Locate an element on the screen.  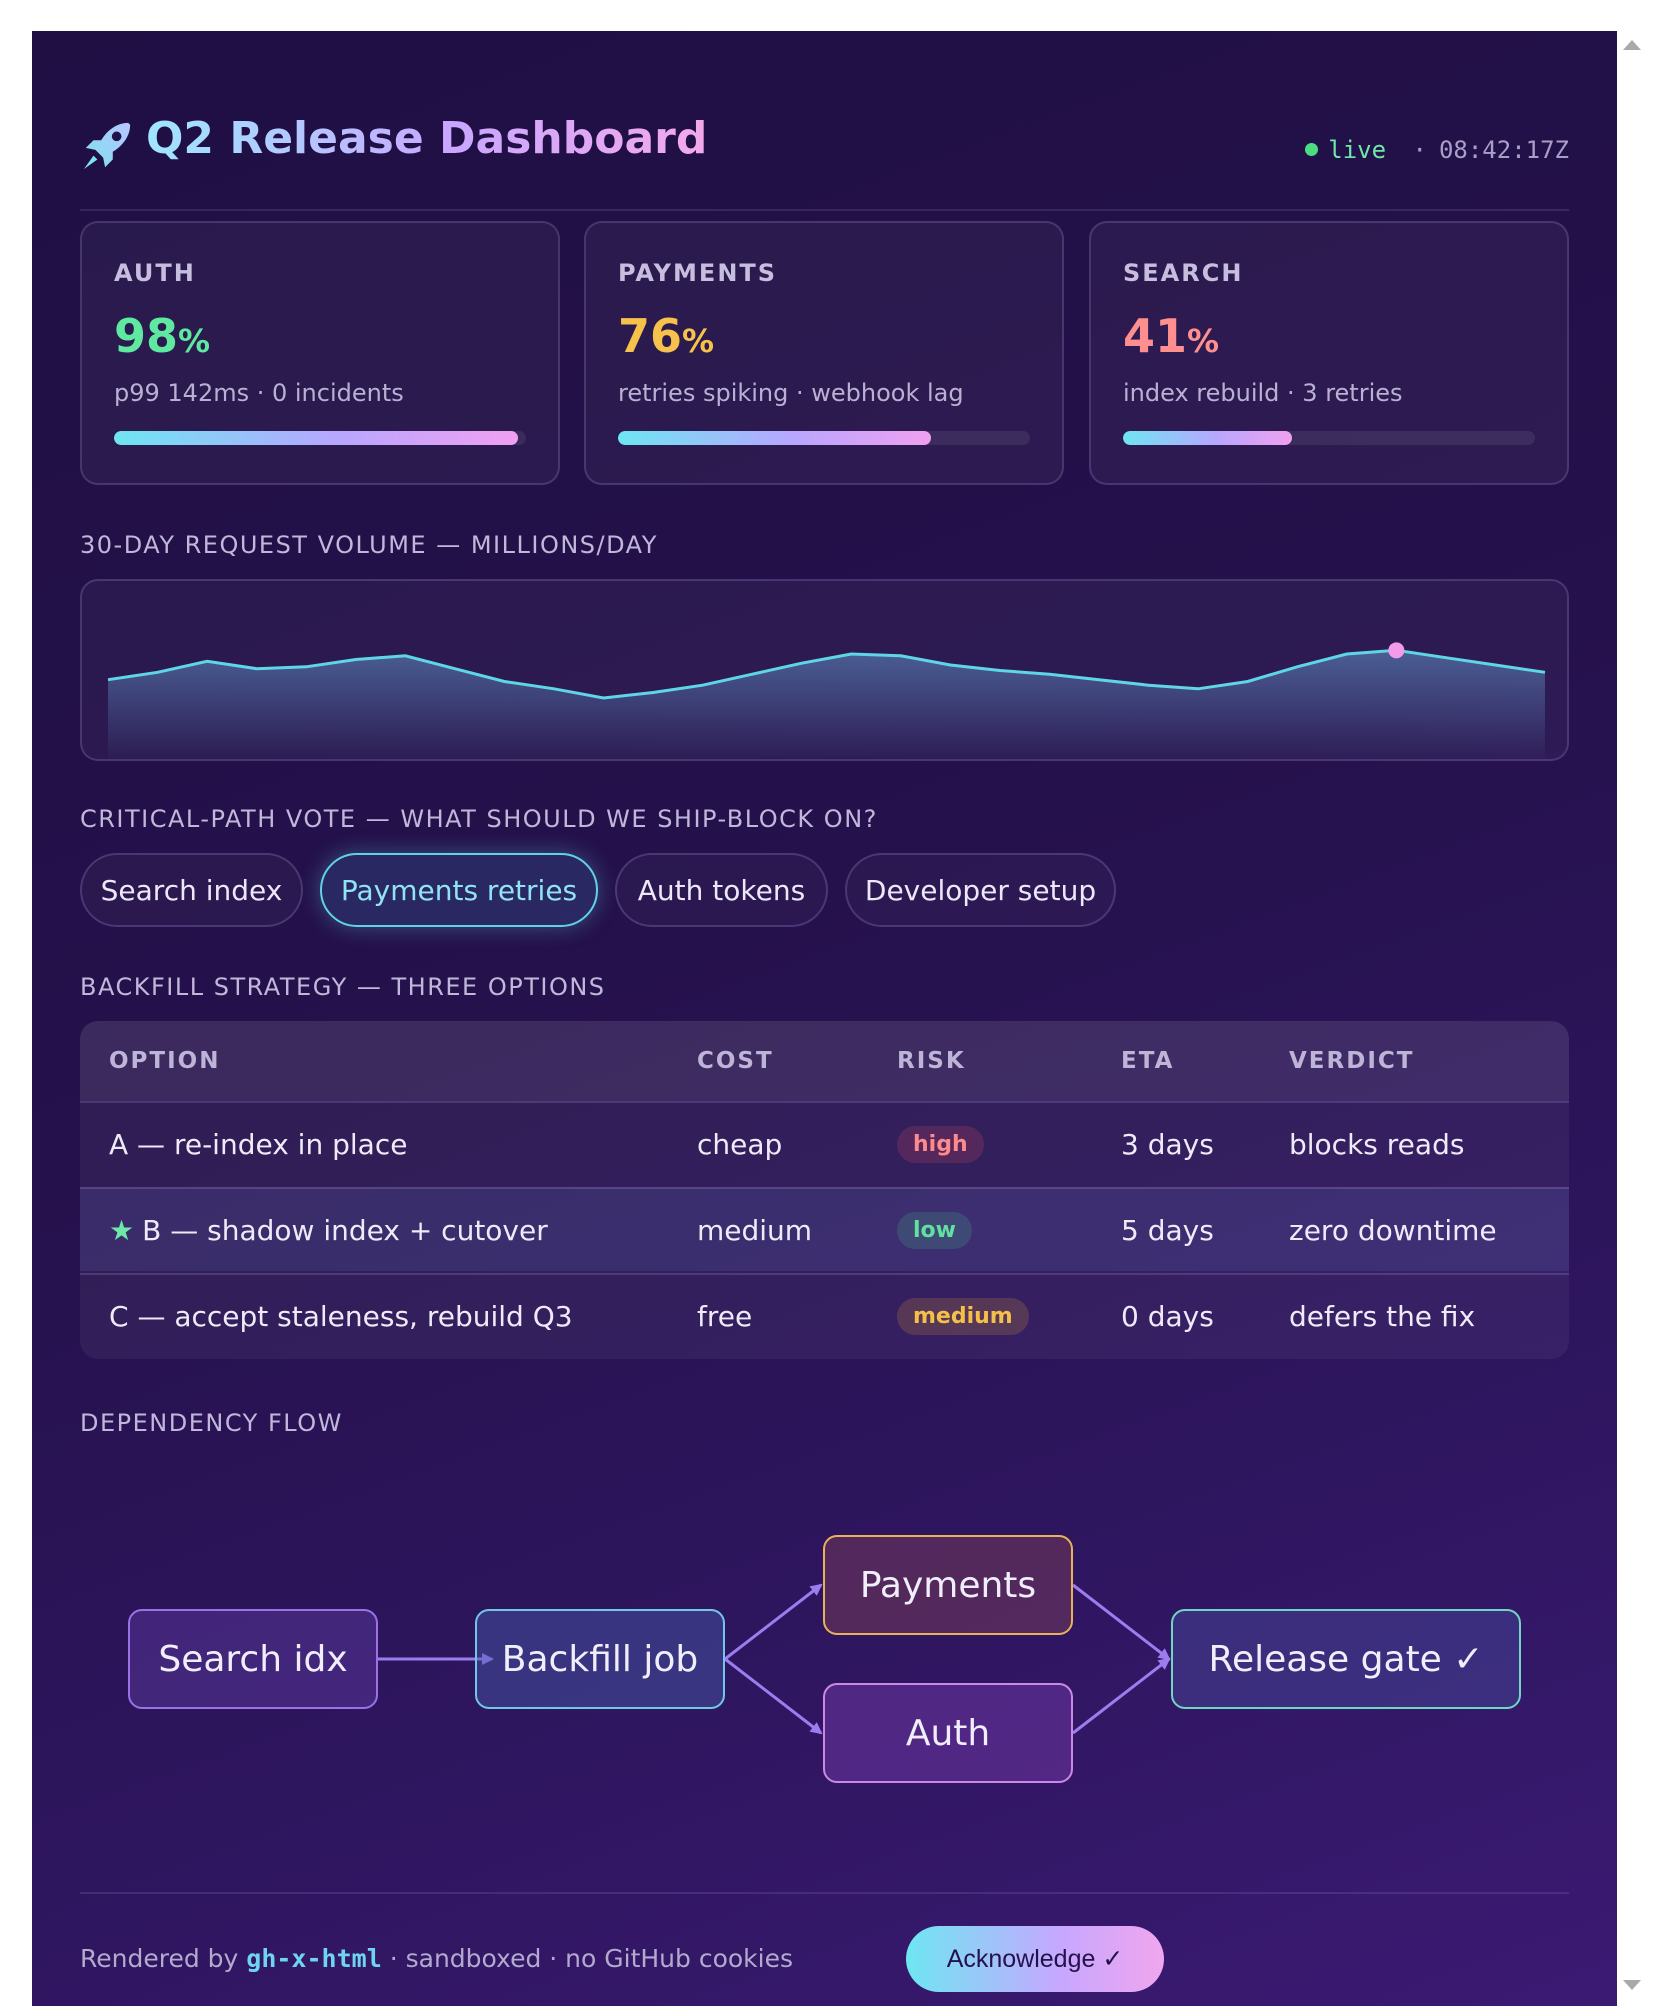
column-header: RISK is located at coordinates (931, 1061).